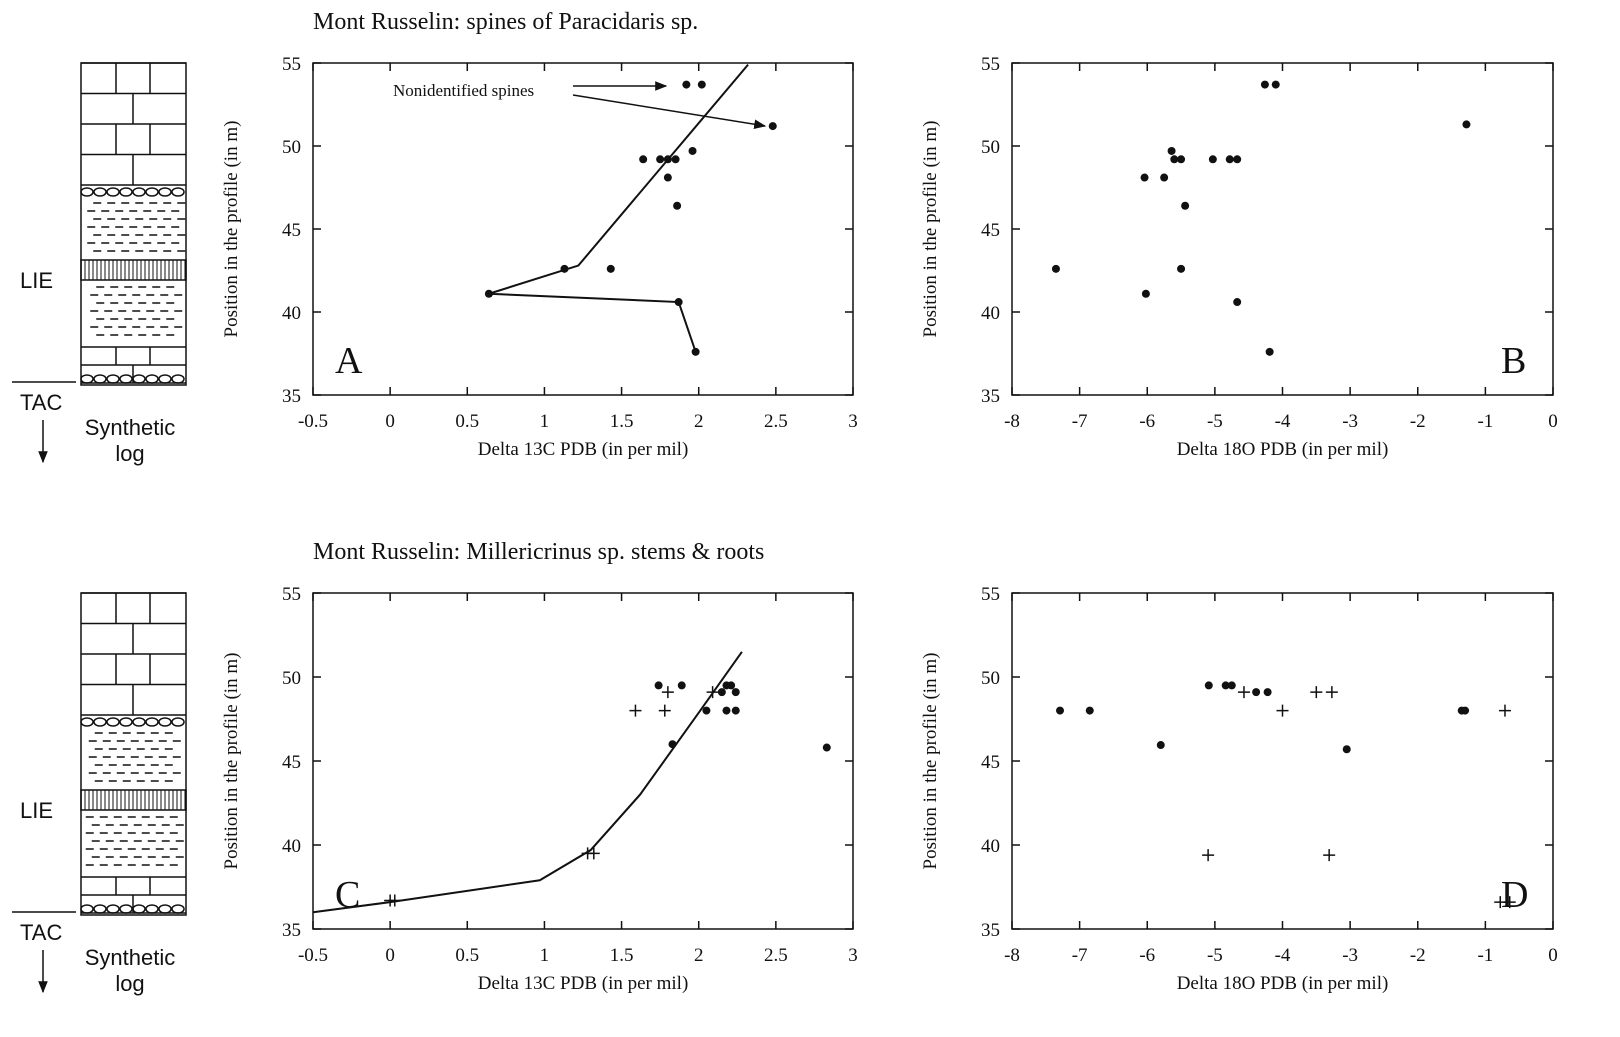  What do you see at coordinates (1418, 421) in the screenshot?
I see `x-tick-label: -2` at bounding box center [1418, 421].